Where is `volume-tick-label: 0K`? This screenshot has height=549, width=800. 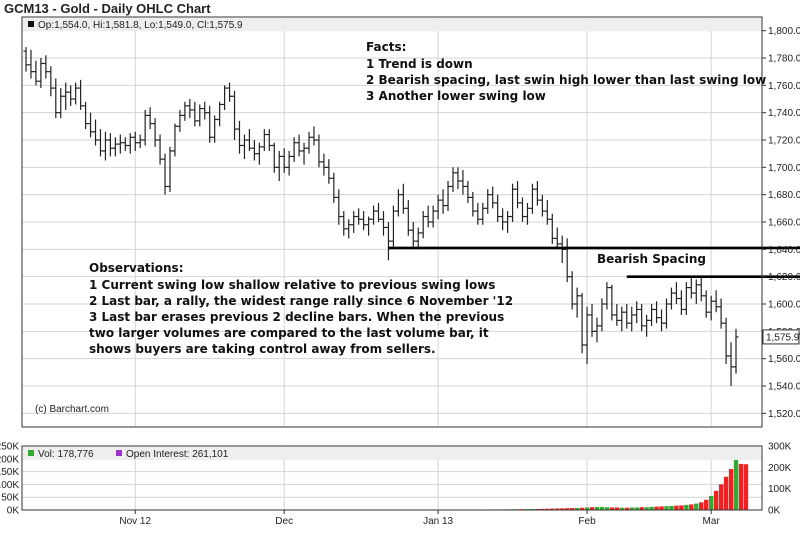
volume-tick-label: 0K is located at coordinates (13, 511).